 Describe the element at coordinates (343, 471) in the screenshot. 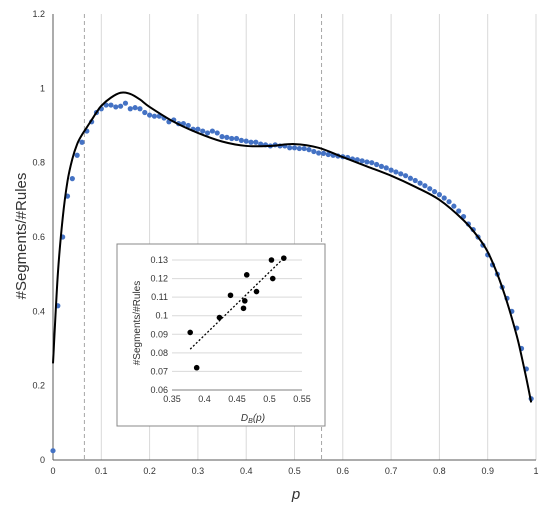

I see `main-x-tick-label: 0.6` at that location.